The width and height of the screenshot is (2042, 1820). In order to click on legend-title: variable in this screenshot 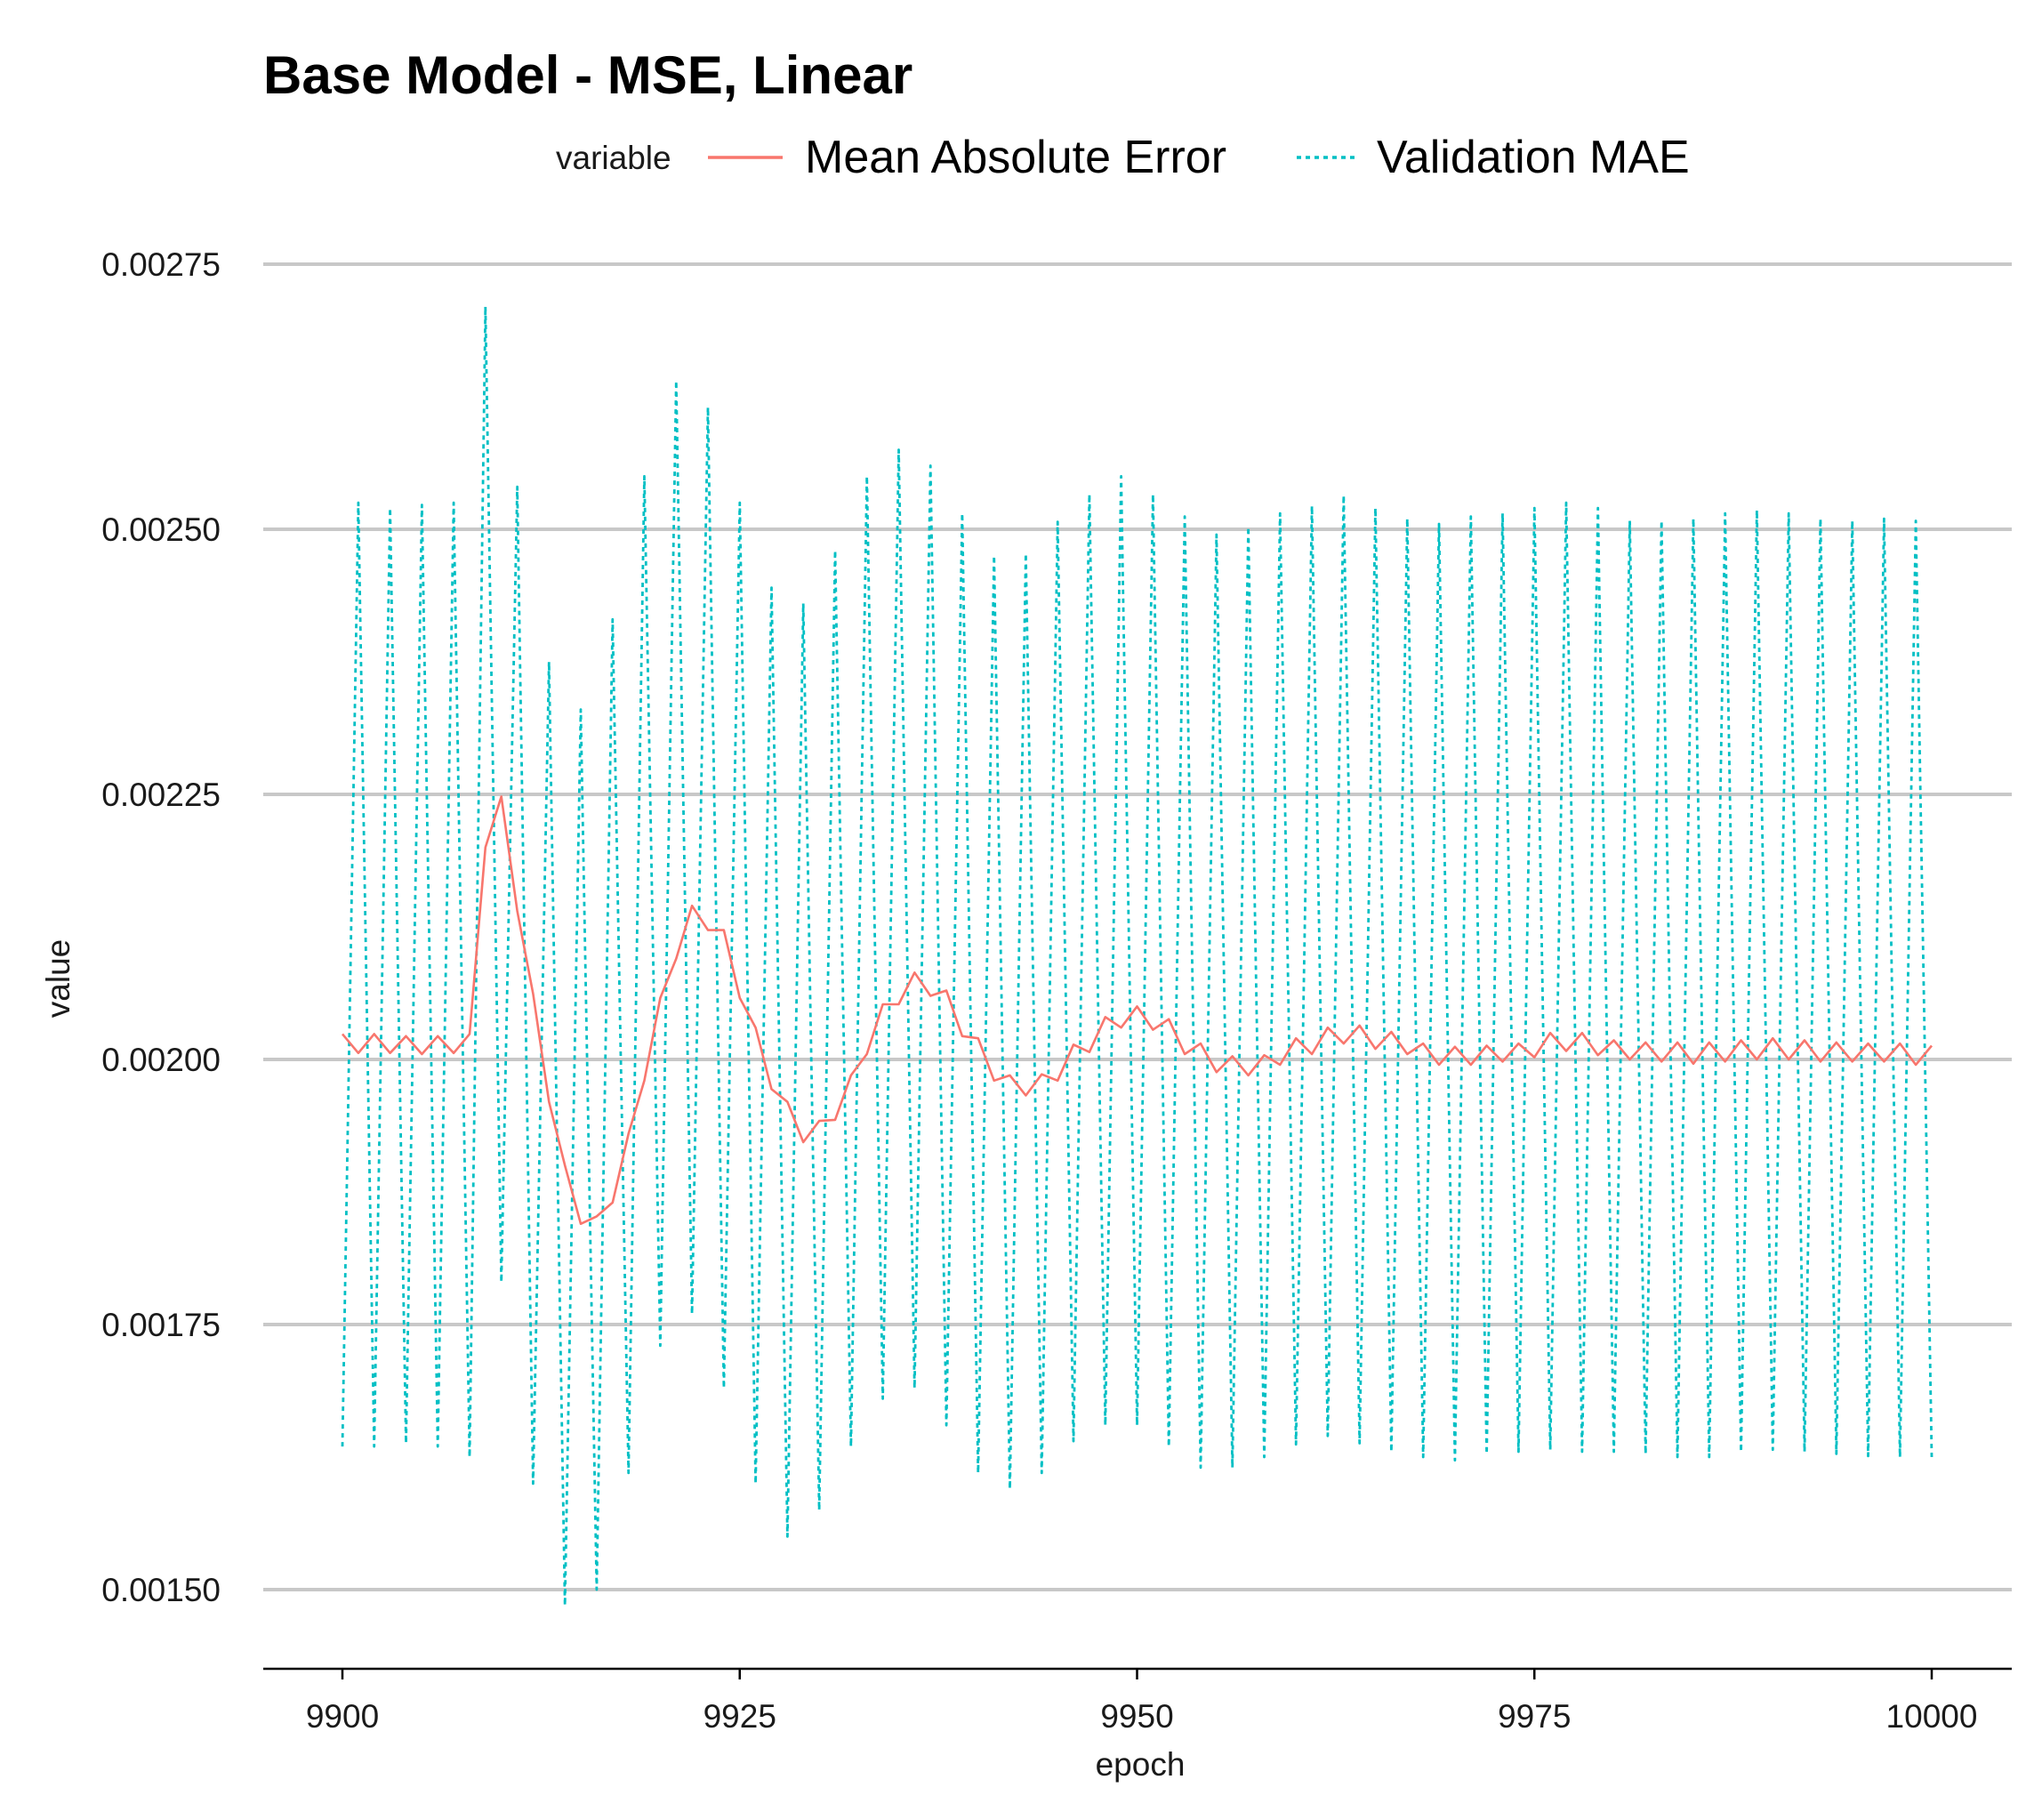, I will do `click(613, 158)`.